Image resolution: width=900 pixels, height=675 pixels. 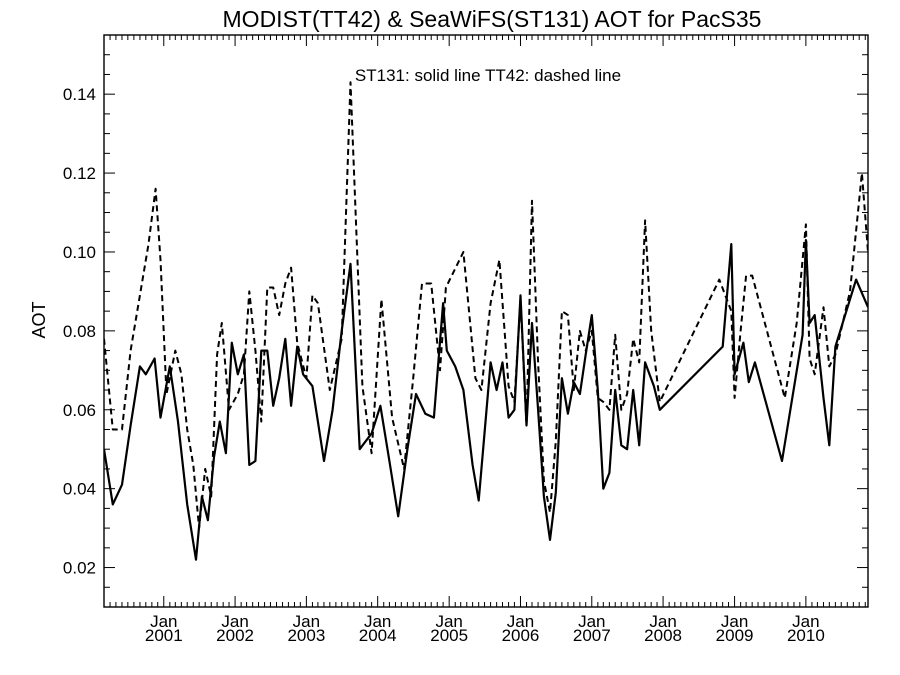 I want to click on y-tick-label: 0.08, so click(x=79, y=331).